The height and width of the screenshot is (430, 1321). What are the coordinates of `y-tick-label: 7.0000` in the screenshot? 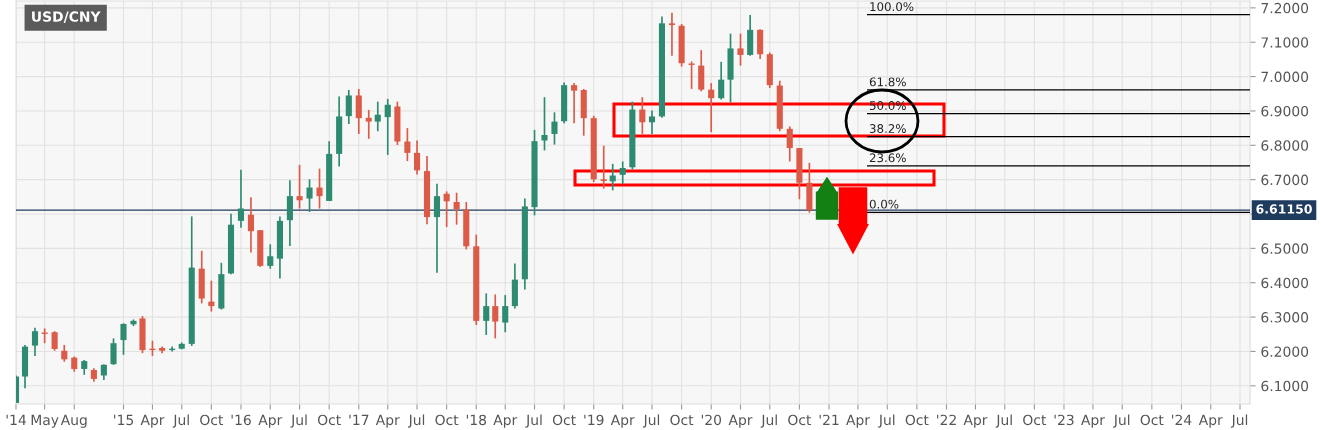 It's located at (1285, 77).